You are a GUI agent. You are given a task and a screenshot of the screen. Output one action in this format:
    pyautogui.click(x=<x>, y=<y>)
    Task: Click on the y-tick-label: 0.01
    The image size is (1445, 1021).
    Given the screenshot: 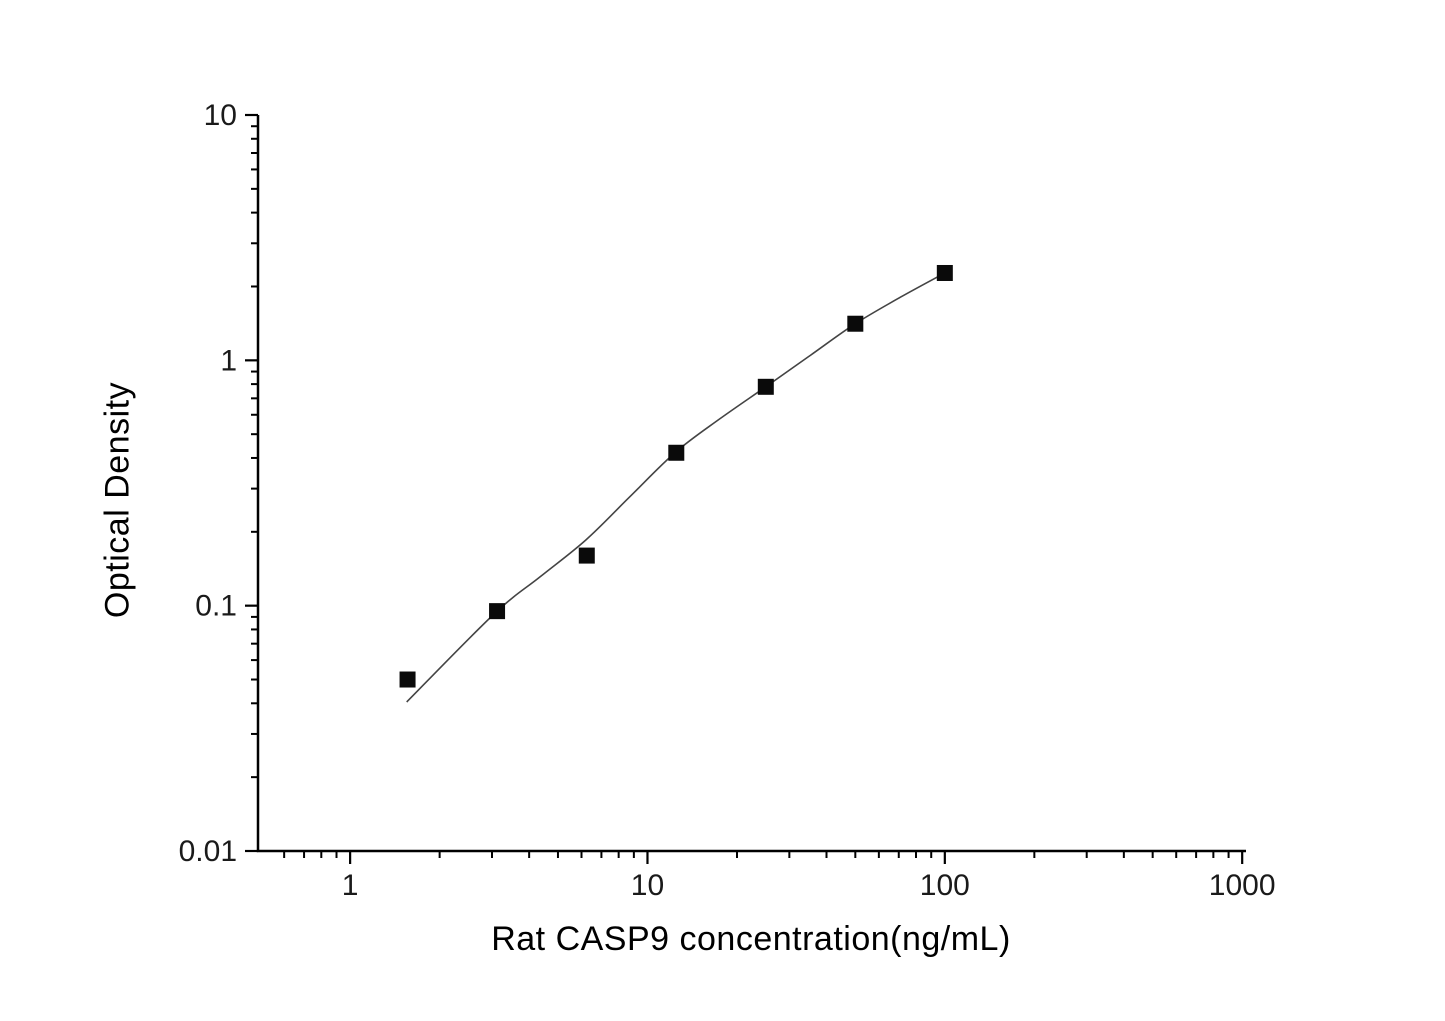 What is the action you would take?
    pyautogui.click(x=208, y=851)
    